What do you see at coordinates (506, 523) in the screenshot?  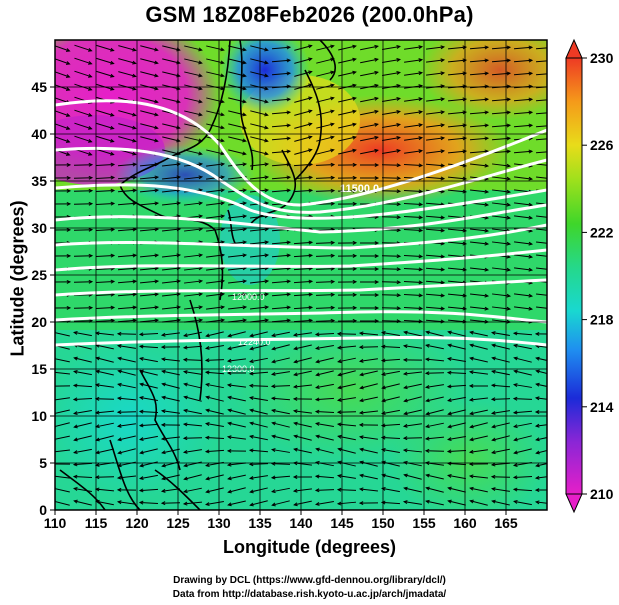 I see `x-tick-label: 165` at bounding box center [506, 523].